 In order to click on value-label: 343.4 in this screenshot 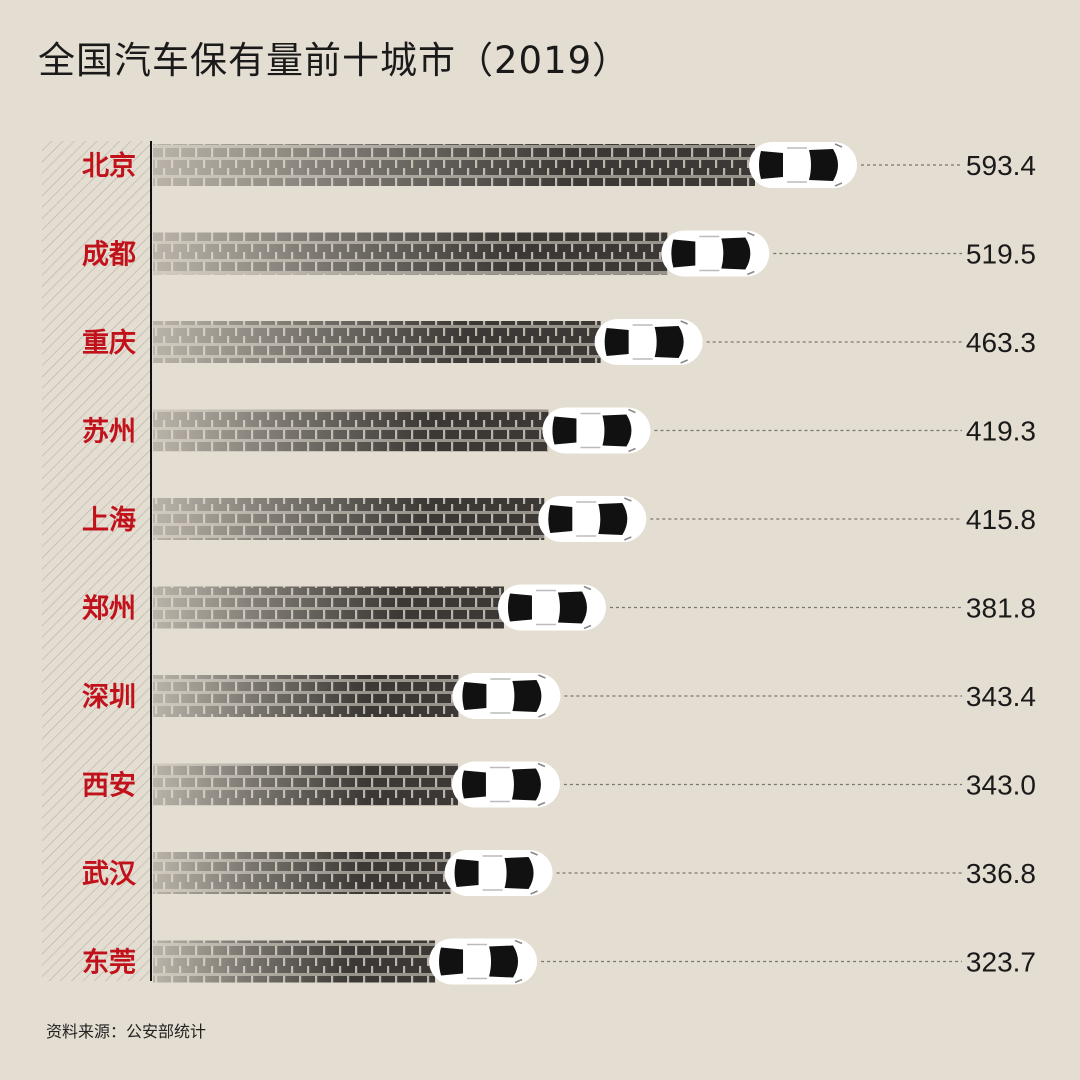, I will do `click(1001, 696)`.